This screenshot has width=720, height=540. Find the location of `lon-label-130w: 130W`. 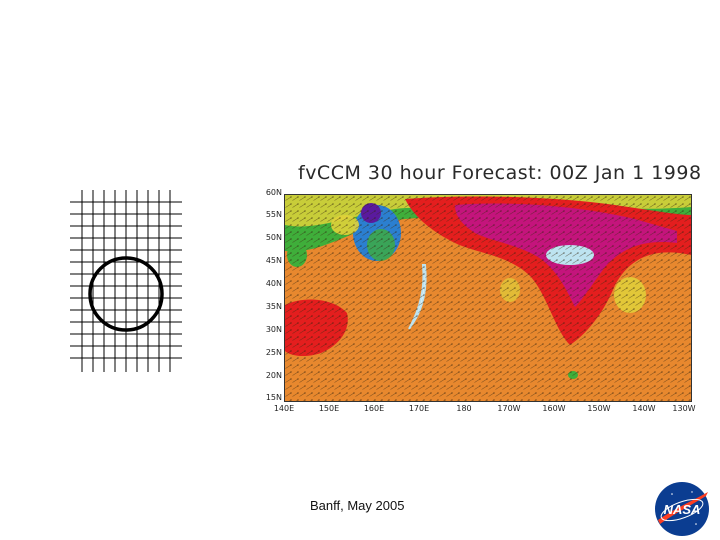

lon-label-130w: 130W is located at coordinates (684, 408).